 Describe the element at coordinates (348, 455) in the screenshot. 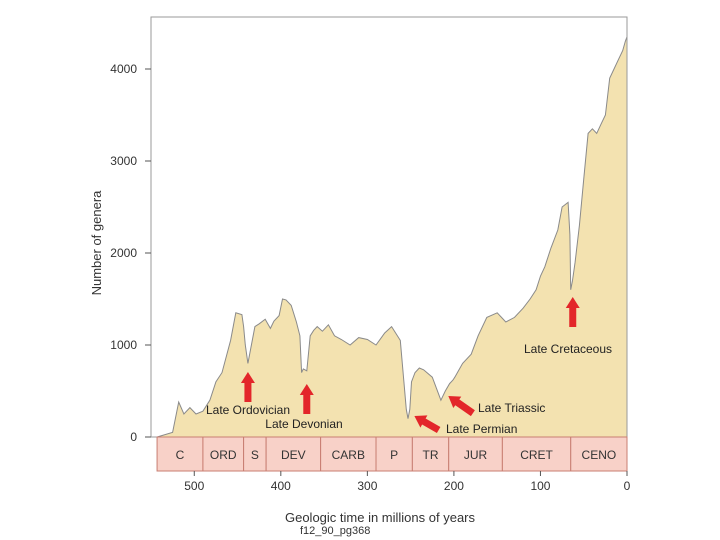

I see `period-label: CARB` at that location.